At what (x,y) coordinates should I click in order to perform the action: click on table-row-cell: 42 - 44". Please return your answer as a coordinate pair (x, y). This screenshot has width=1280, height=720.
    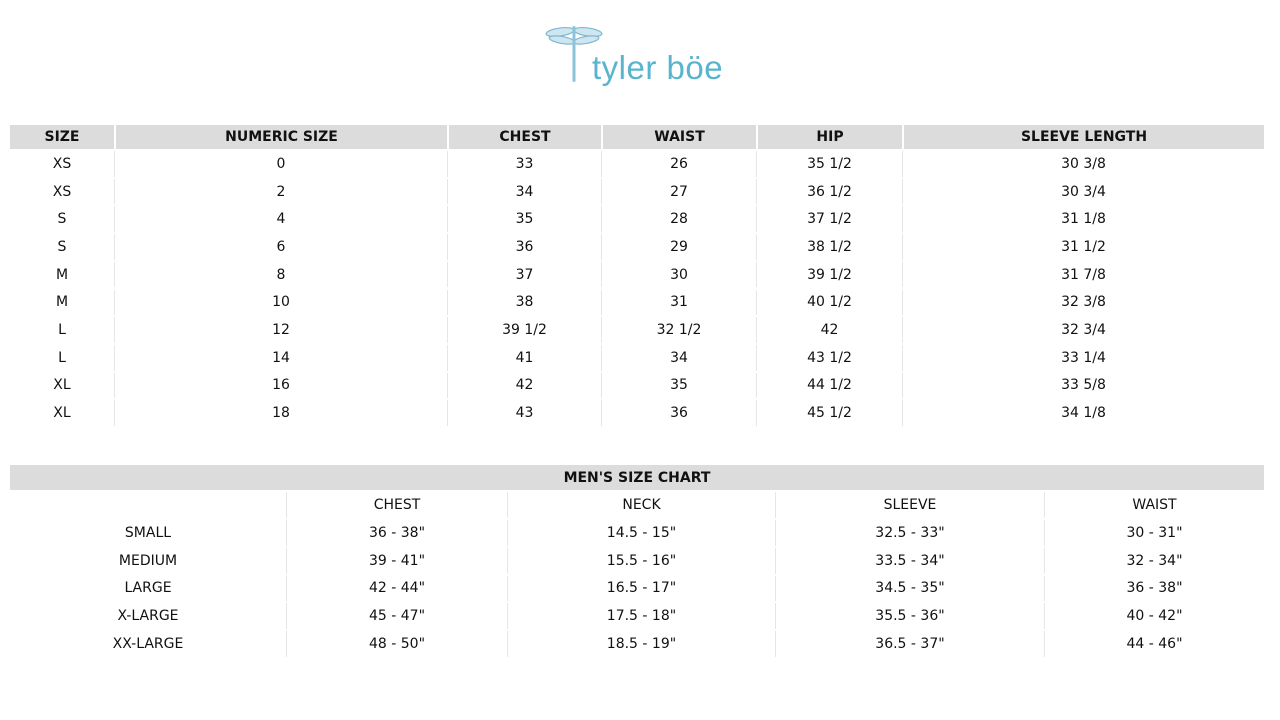
    Looking at the image, I should click on (396, 588).